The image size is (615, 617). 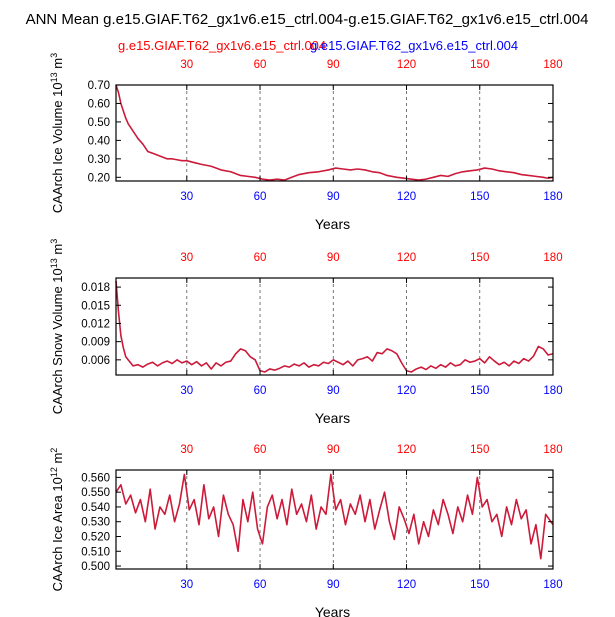 I want to click on y-tick-label: 0.70, so click(x=99, y=86).